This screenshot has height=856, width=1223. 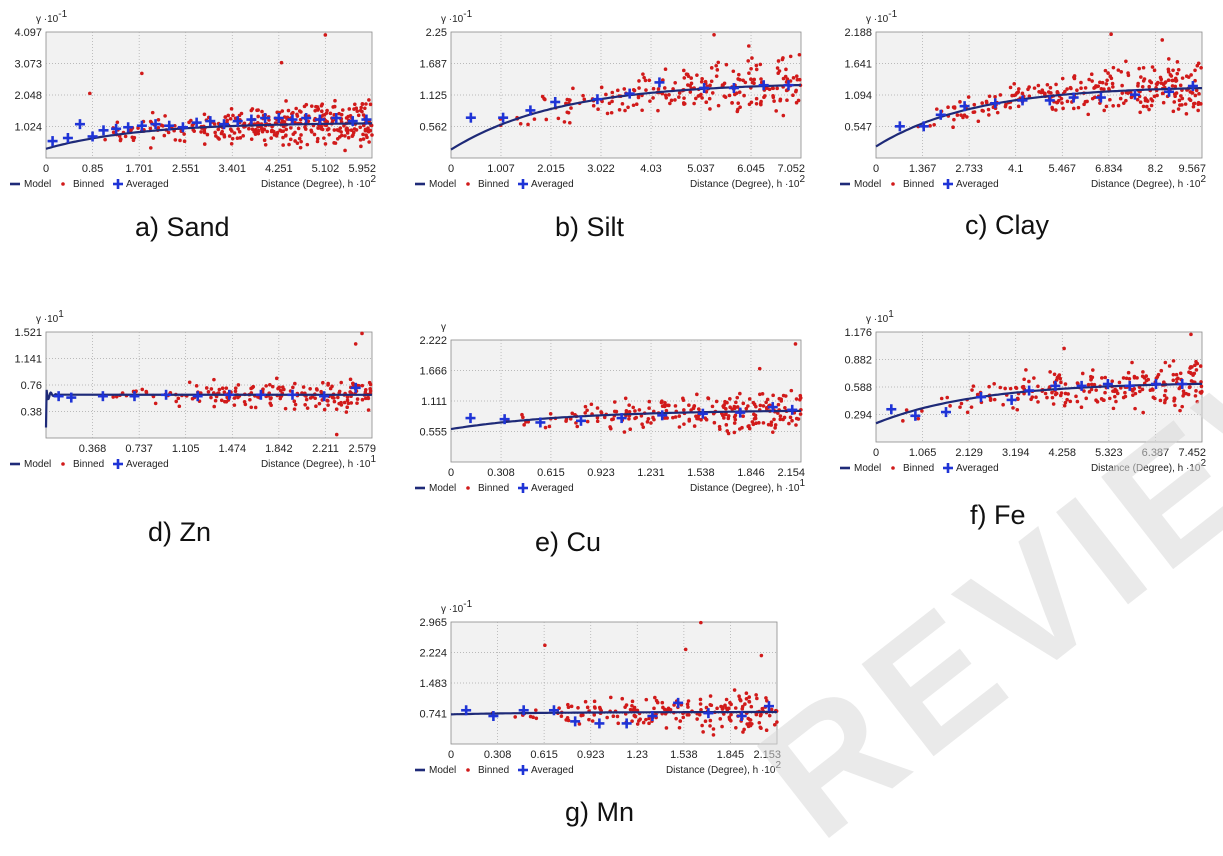 I want to click on x-tick-label: 2.551, so click(x=186, y=169).